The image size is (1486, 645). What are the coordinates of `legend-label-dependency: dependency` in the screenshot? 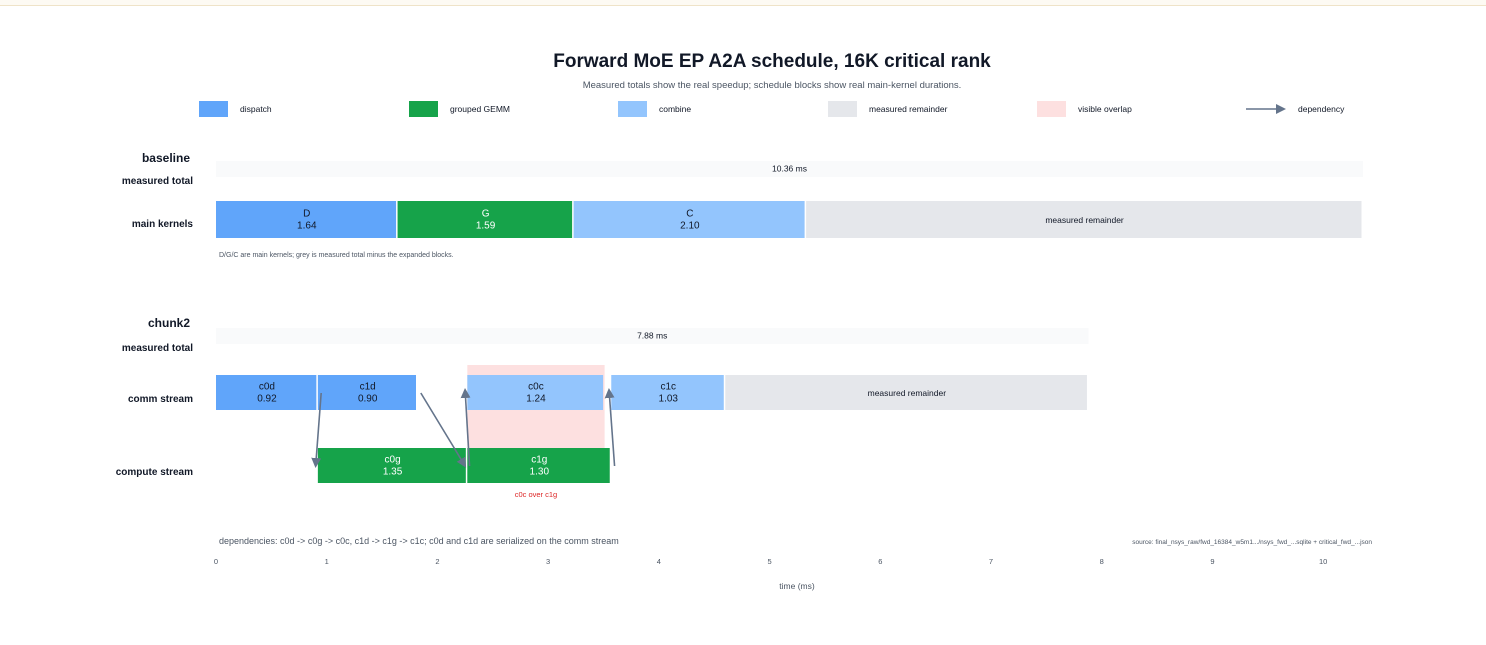 It's located at (1321, 109).